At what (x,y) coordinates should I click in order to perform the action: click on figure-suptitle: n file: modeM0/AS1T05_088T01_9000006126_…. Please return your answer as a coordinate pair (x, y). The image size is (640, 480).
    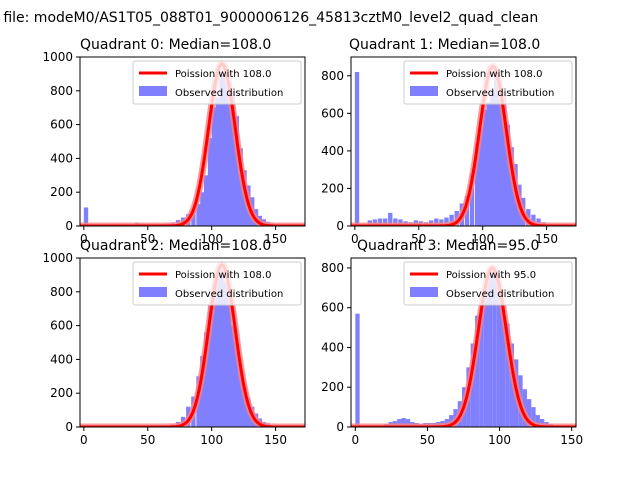
    Looking at the image, I should click on (269, 18).